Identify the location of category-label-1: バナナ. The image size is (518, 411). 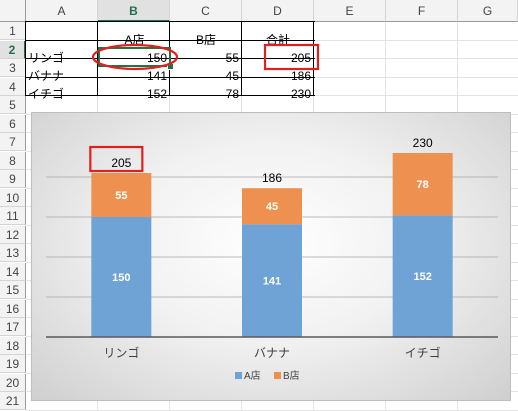
(272, 353).